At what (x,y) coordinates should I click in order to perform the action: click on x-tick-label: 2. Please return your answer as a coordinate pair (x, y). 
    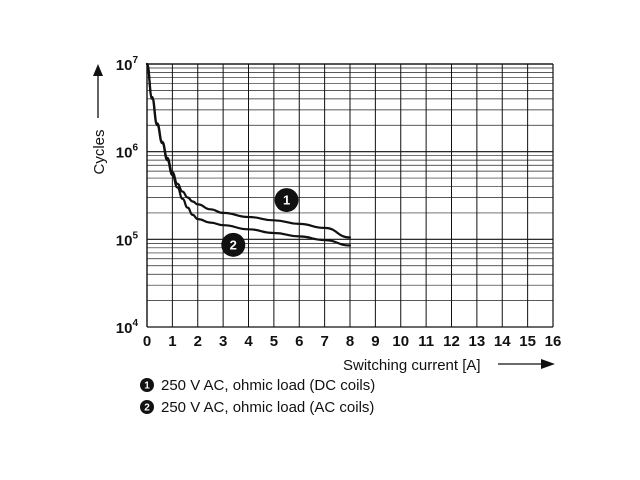
    Looking at the image, I should click on (198, 341).